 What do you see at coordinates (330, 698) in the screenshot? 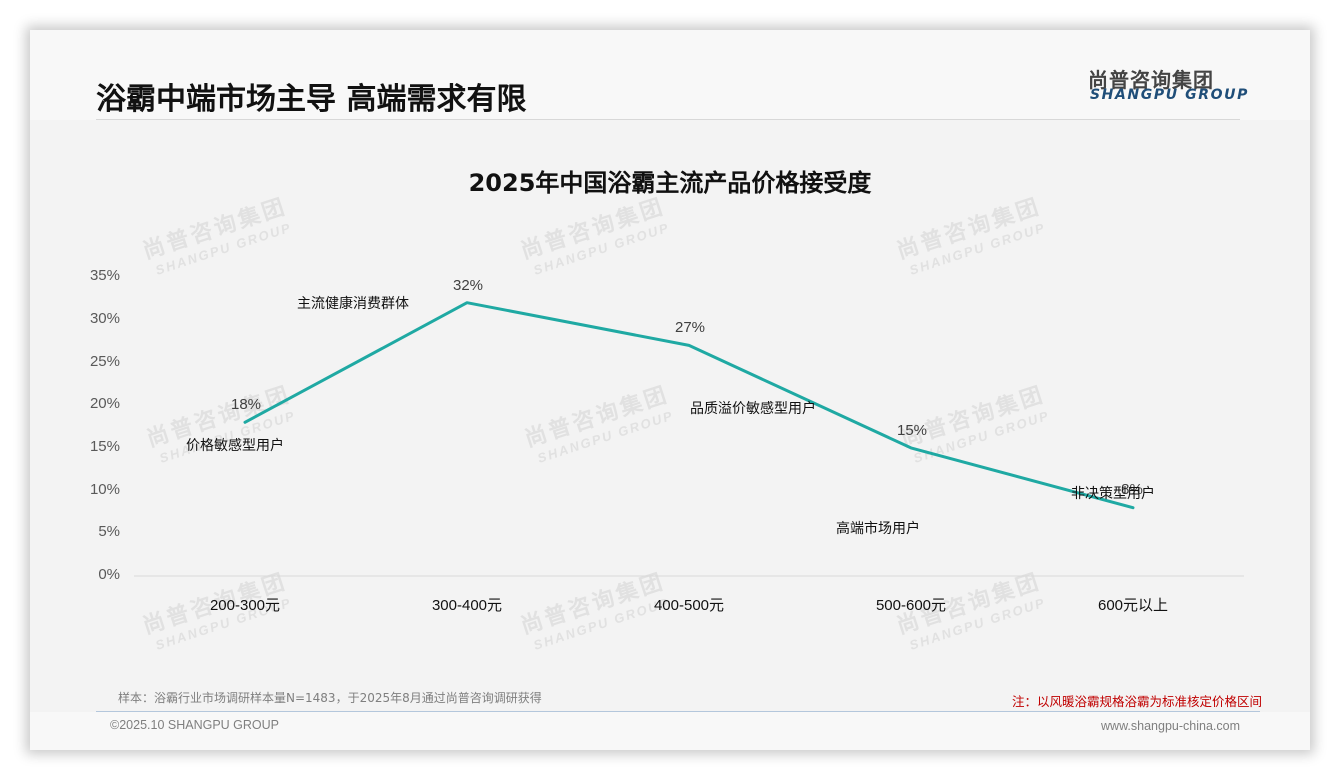
I see `sample-note: 样本：浴霸行业市场调研样本量N=1483，于2025年8月通过尚普咨询调研获得` at bounding box center [330, 698].